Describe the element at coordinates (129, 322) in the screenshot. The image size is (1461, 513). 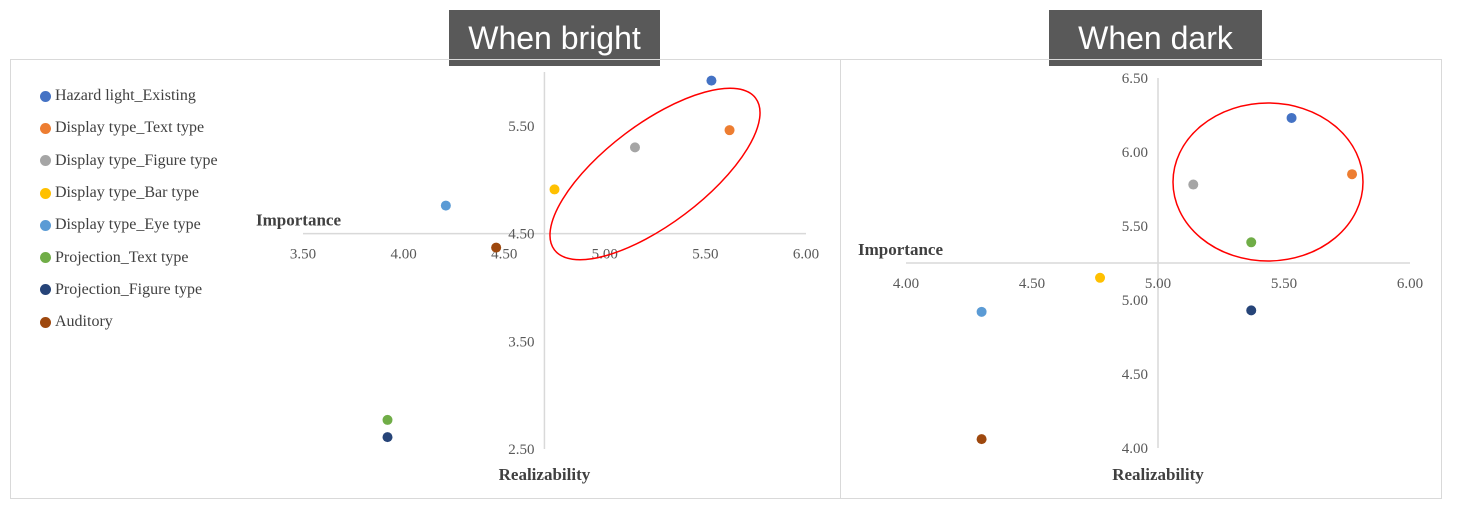
I see `legend-item: Auditory` at that location.